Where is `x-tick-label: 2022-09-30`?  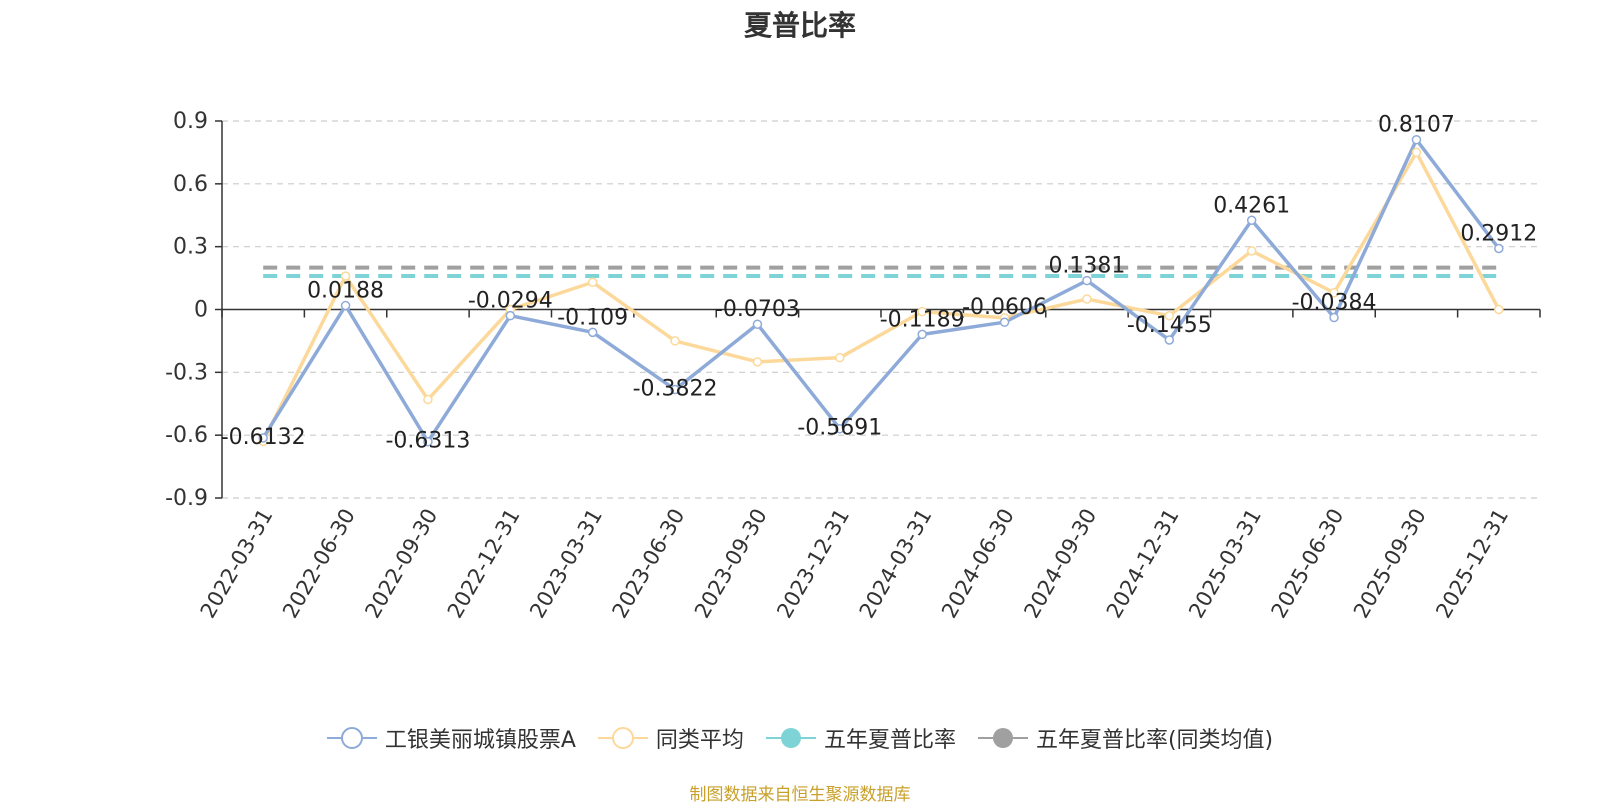
x-tick-label: 2022-09-30 is located at coordinates (401, 564).